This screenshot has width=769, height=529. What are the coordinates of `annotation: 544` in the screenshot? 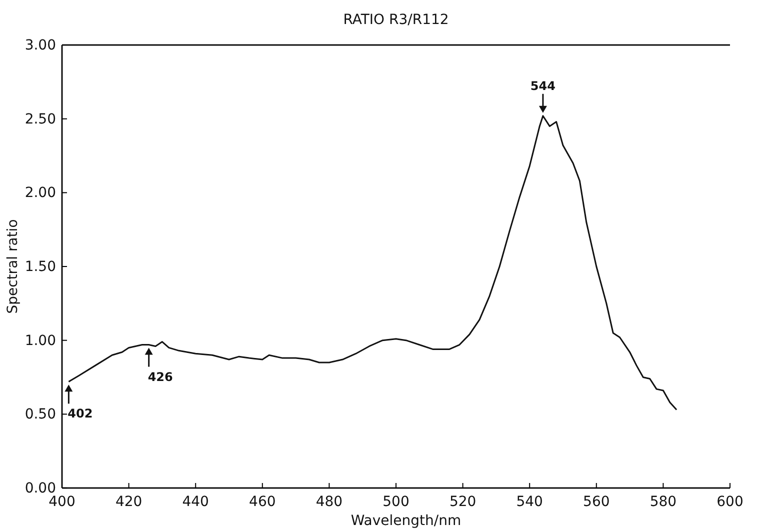 It's located at (543, 85).